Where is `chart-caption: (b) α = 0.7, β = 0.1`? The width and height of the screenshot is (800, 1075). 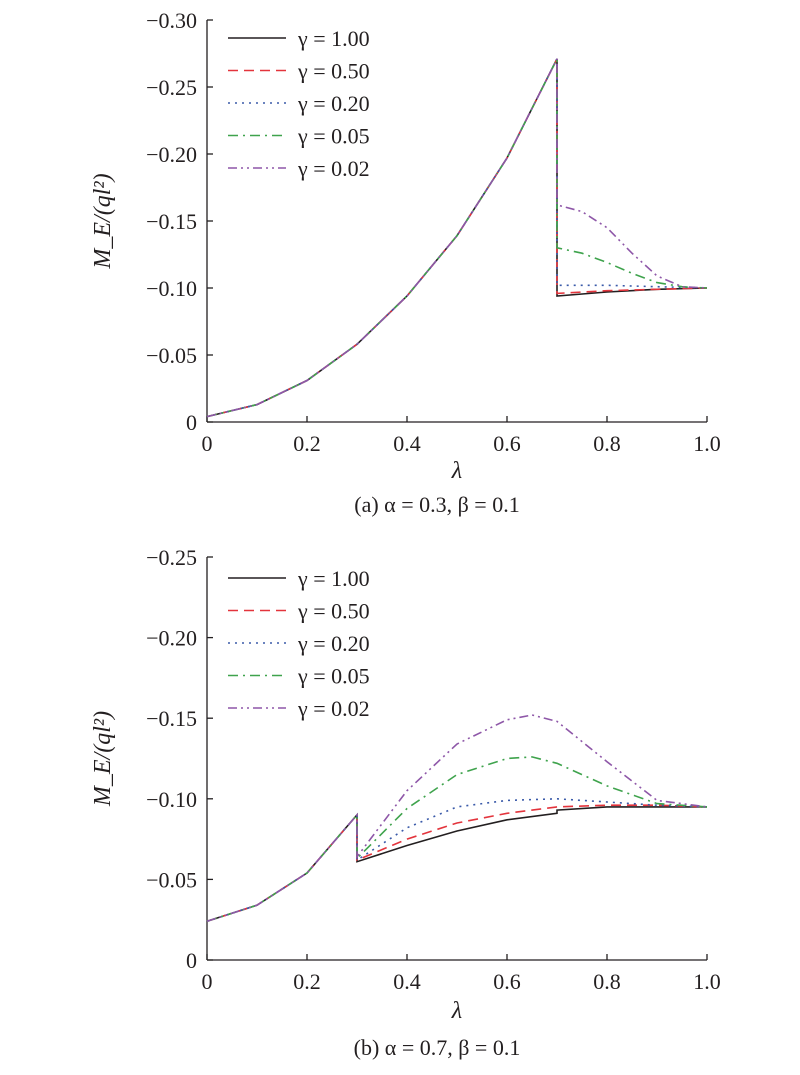 chart-caption: (b) α = 0.7, β = 0.1 is located at coordinates (437, 1047).